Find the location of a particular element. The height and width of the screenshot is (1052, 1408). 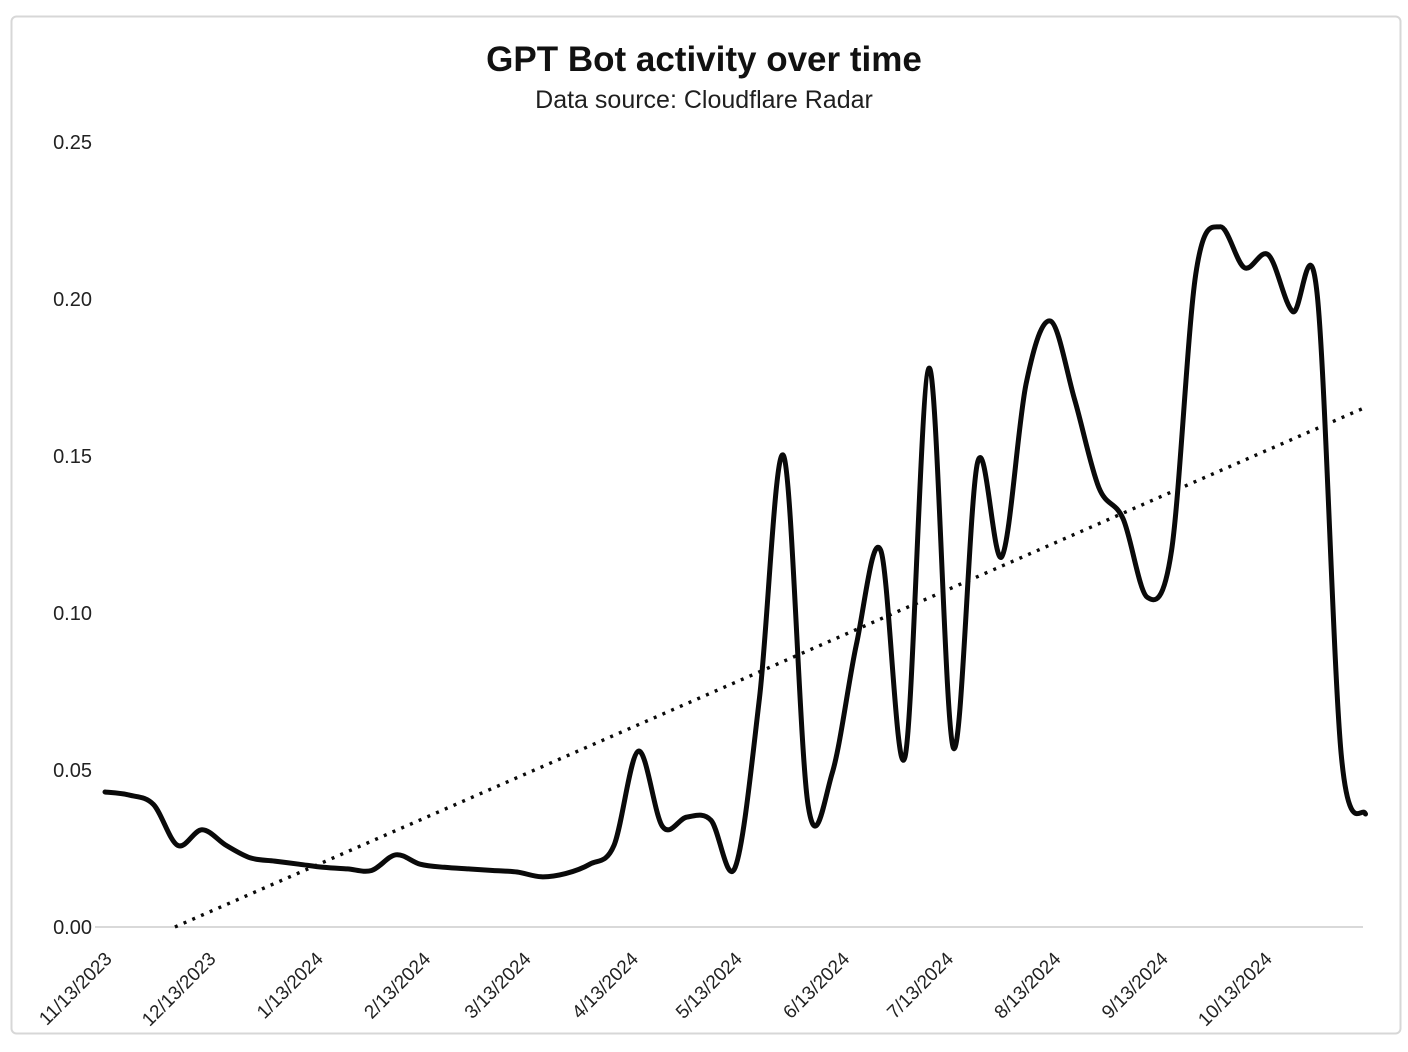

y-tick-label: 0.10 is located at coordinates (72, 614).